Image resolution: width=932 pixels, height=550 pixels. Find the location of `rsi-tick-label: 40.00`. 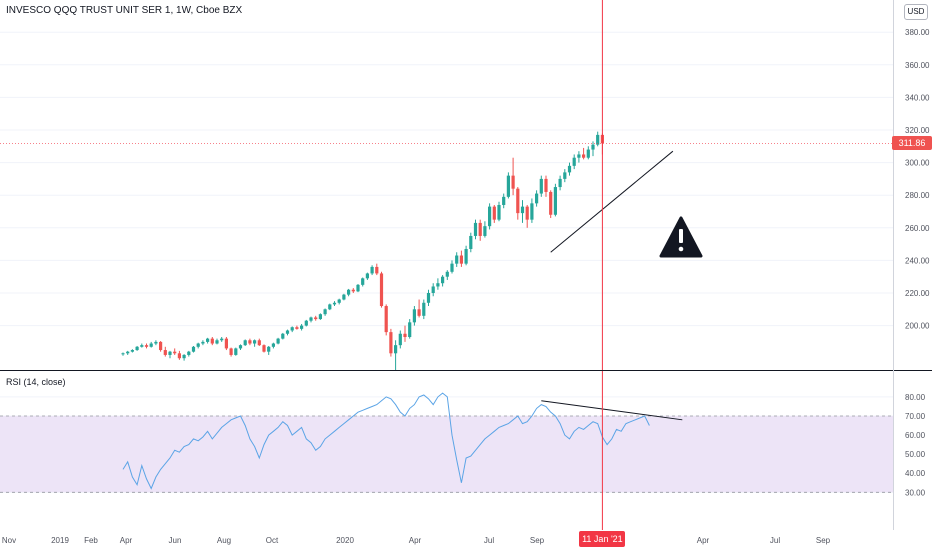

rsi-tick-label: 40.00 is located at coordinates (915, 473).